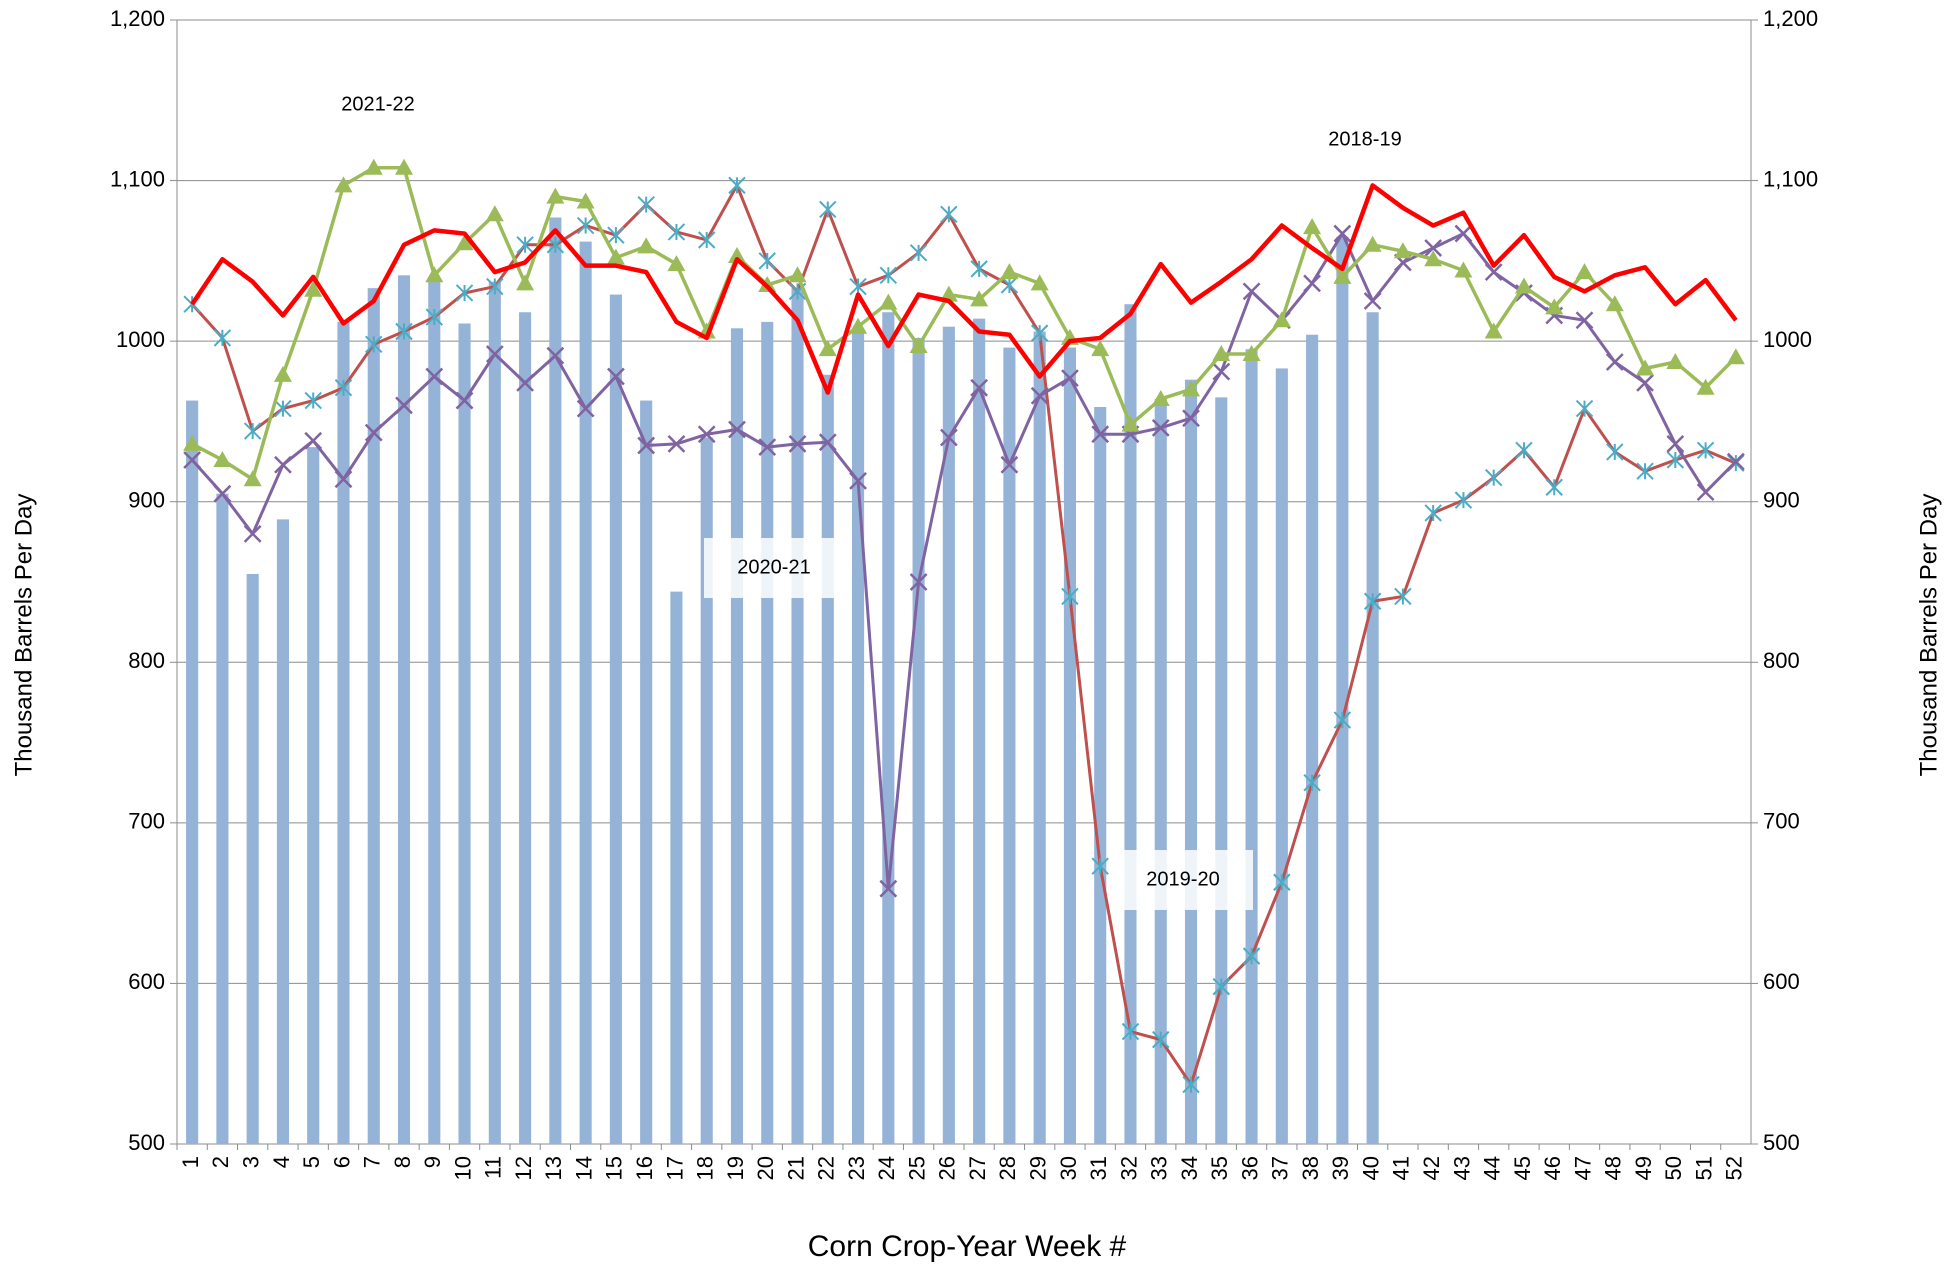 The width and height of the screenshot is (1958, 1274). Describe the element at coordinates (372, 1162) in the screenshot. I see `x-tick-label: 7` at that location.